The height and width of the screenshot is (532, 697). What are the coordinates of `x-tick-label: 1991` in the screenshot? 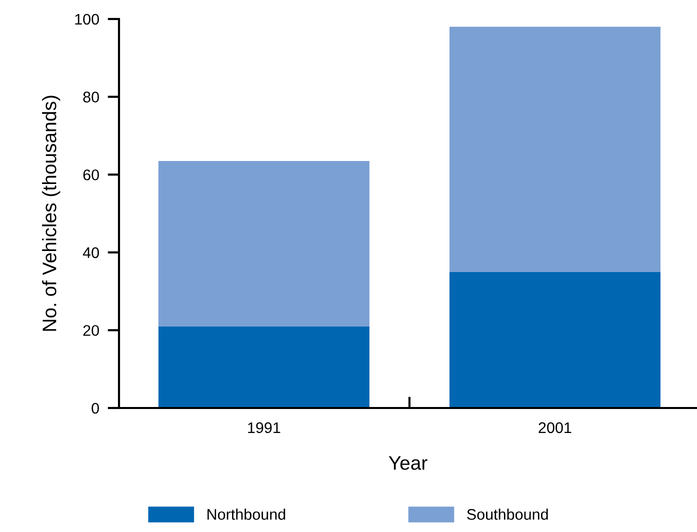 It's located at (264, 428).